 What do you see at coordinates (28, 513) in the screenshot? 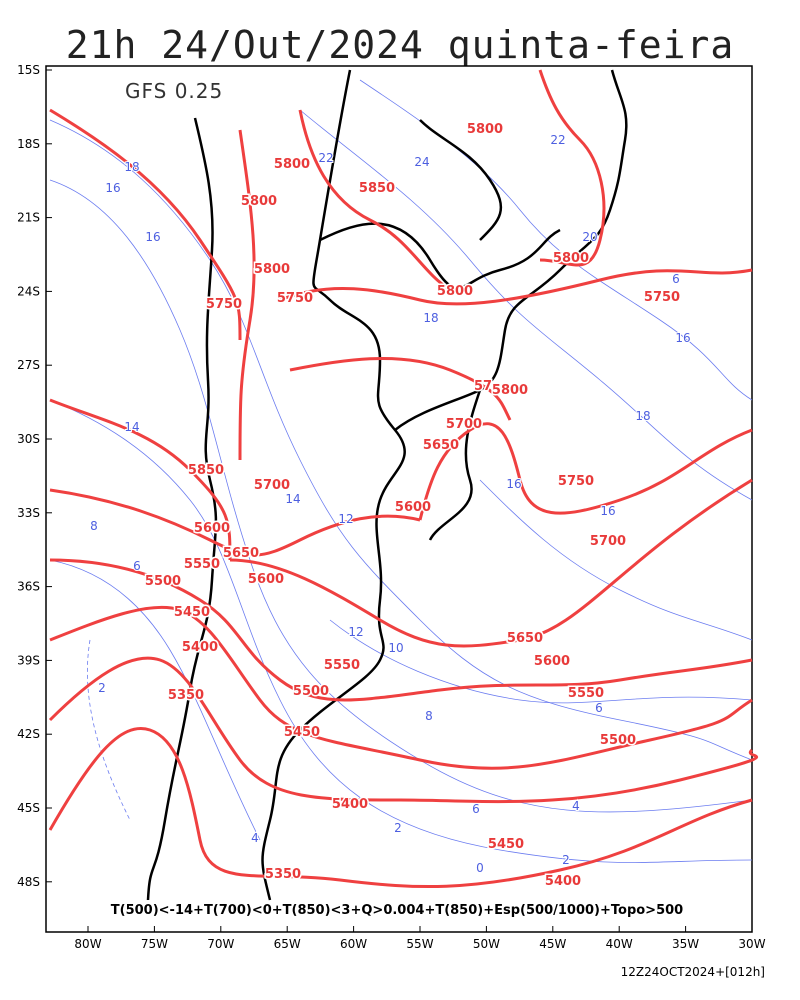
I see `lat-label: 33S` at bounding box center [28, 513].